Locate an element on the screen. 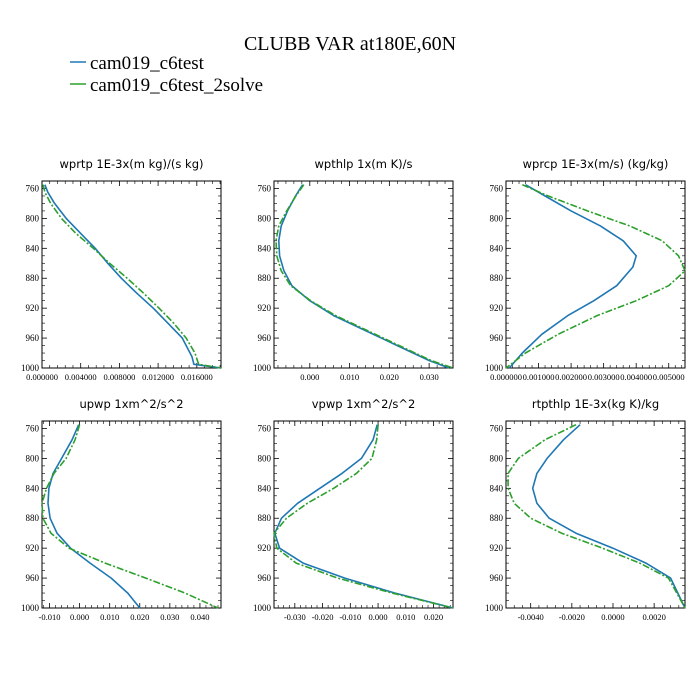  panel-4-title: upwp 1xm^2/s^2 is located at coordinates (131, 404).